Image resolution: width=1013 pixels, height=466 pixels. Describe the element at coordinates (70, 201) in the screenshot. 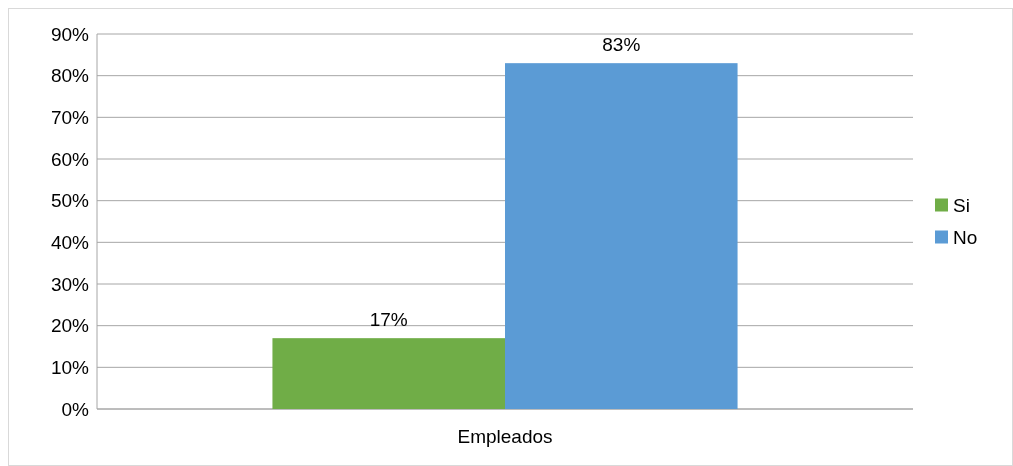

I see `y-tick-label: 50%` at that location.